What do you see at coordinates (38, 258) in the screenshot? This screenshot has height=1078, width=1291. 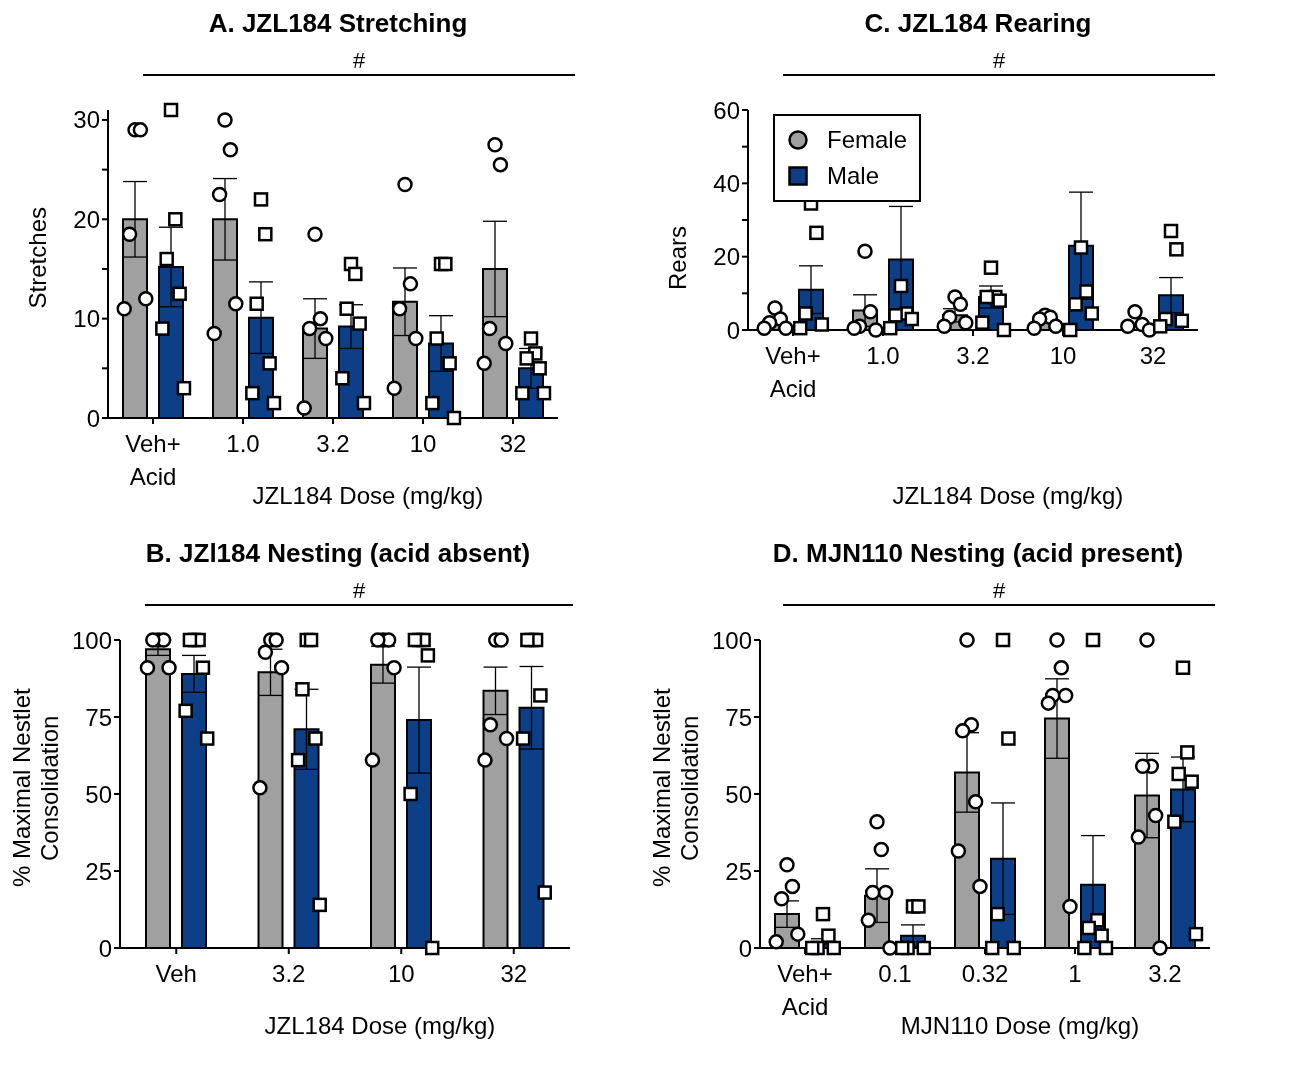 I see `y-axis-title: Stretches` at bounding box center [38, 258].